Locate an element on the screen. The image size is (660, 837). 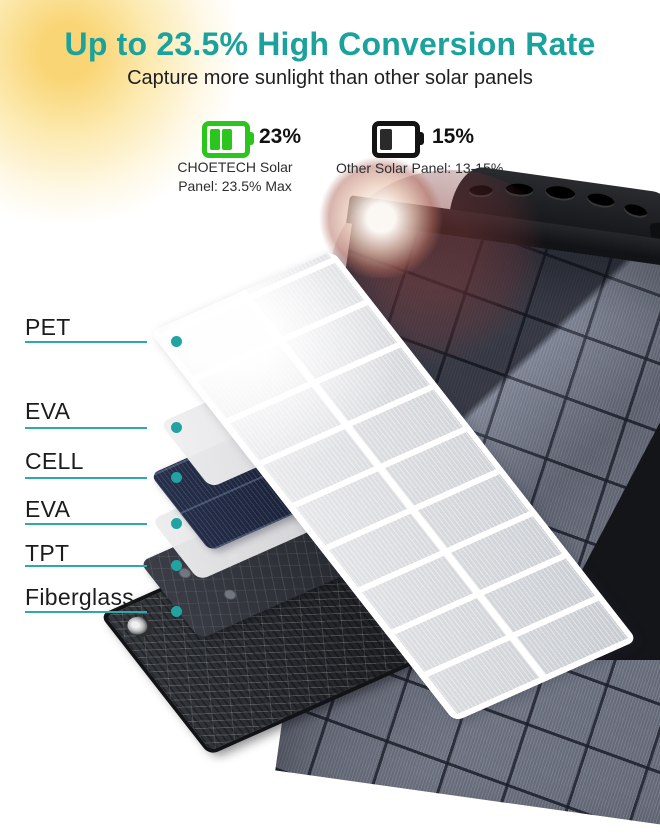
callout-cell: CELL is located at coordinates (125, 465).